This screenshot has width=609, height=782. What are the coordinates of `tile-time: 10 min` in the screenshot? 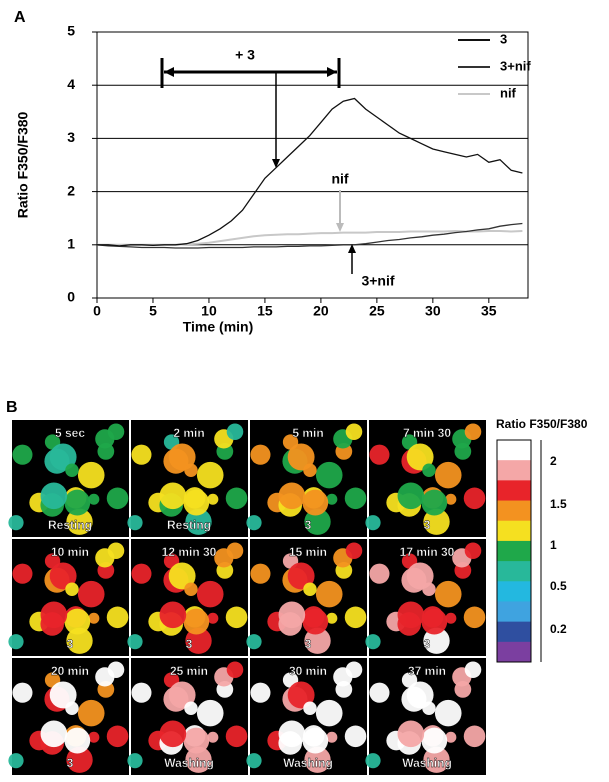 It's located at (70, 552).